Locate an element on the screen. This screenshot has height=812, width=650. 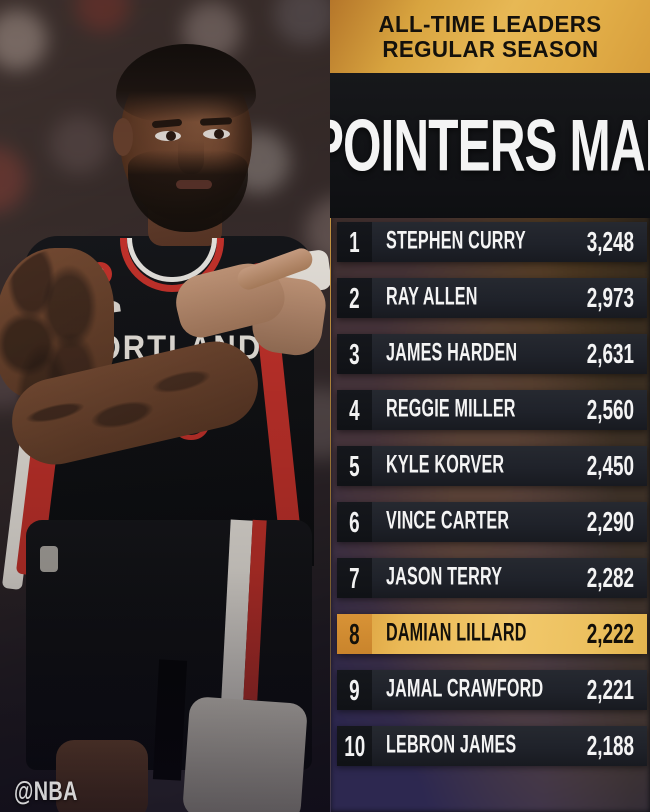
leader-row: 3 JAMES HARDEN 2,631 is located at coordinates (492, 354).